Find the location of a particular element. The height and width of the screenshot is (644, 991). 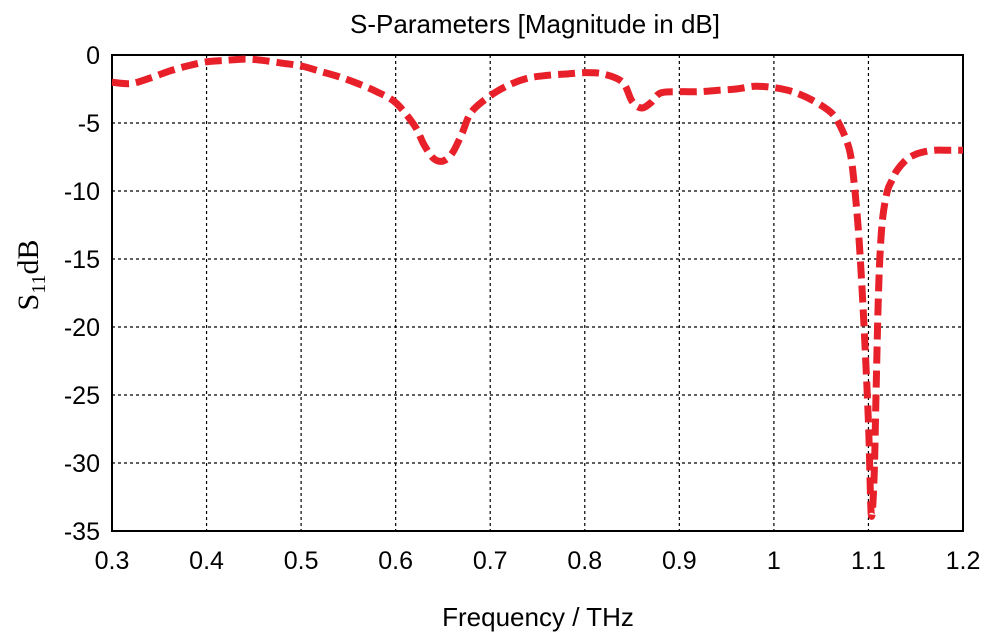

y-axis-label: S11dB is located at coordinates (31, 275).